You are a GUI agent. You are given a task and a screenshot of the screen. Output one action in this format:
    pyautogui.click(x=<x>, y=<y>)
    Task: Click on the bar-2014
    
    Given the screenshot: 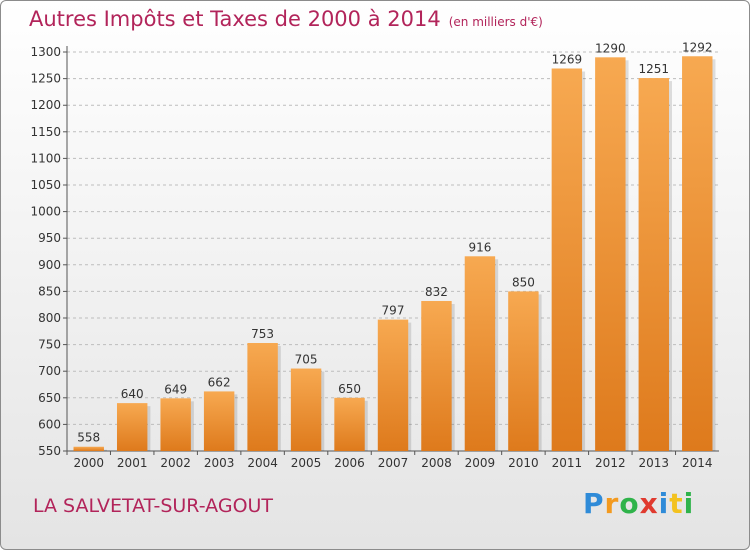 What is the action you would take?
    pyautogui.click(x=697, y=253)
    